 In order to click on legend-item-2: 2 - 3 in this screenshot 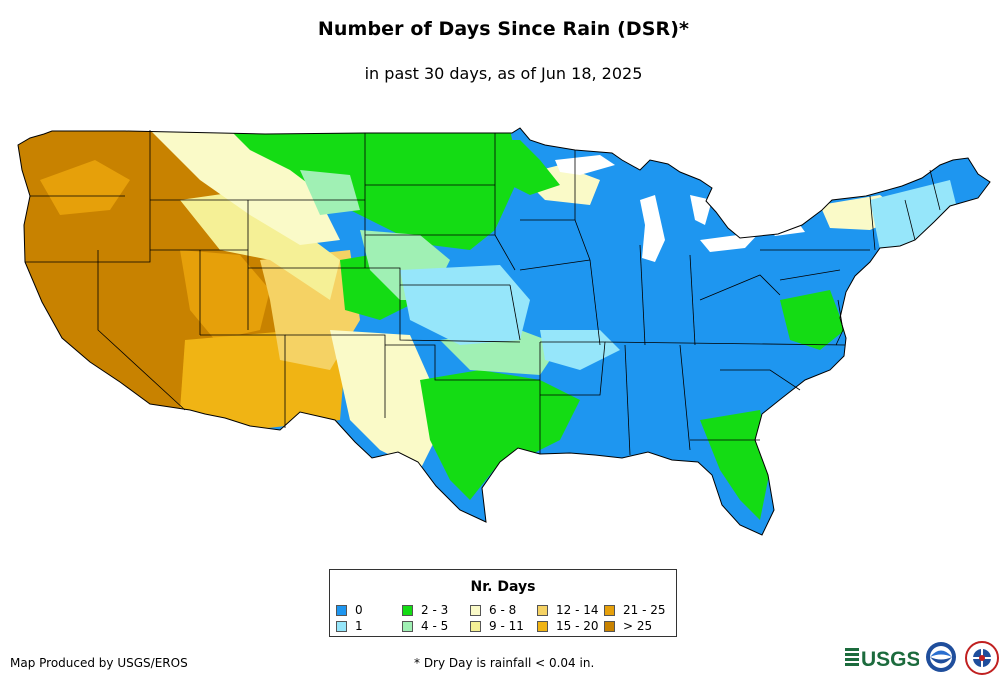, I will do `click(442, 611)`.